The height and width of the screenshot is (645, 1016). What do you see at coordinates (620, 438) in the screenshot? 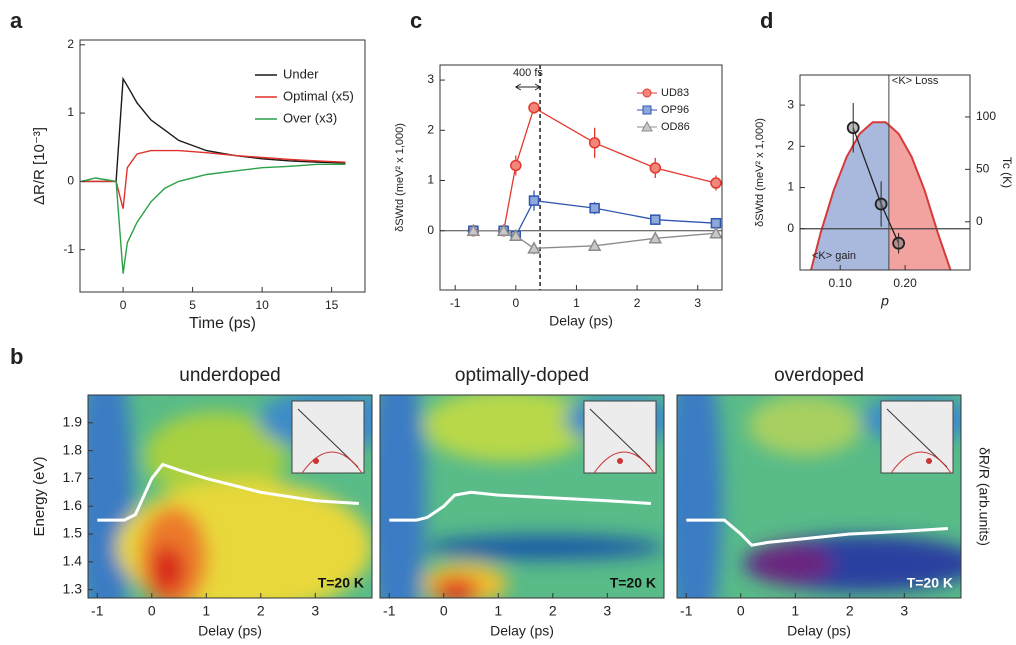
I see `inset-curve` at bounding box center [620, 438].